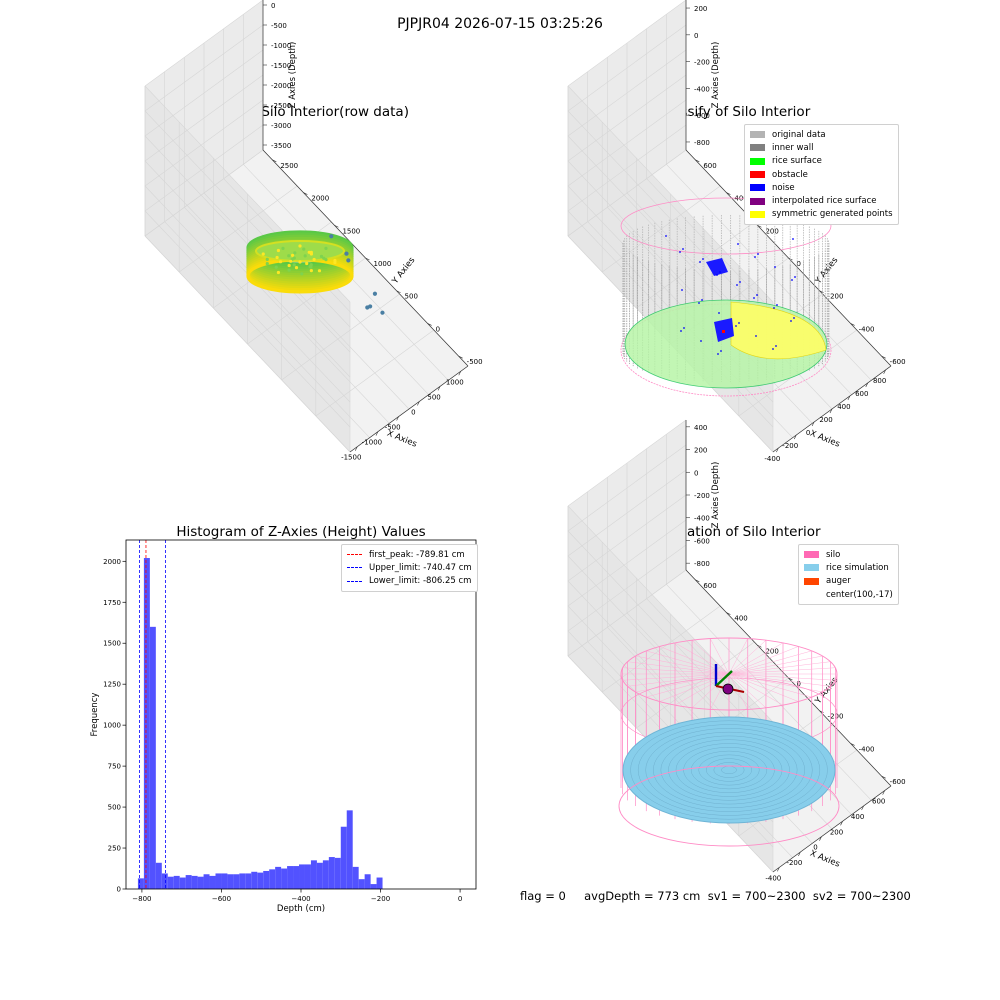 The width and height of the screenshot is (1000, 1000). What do you see at coordinates (112, 685) in the screenshot?
I see `histogram-y-tick-label: 1250` at bounding box center [112, 685].